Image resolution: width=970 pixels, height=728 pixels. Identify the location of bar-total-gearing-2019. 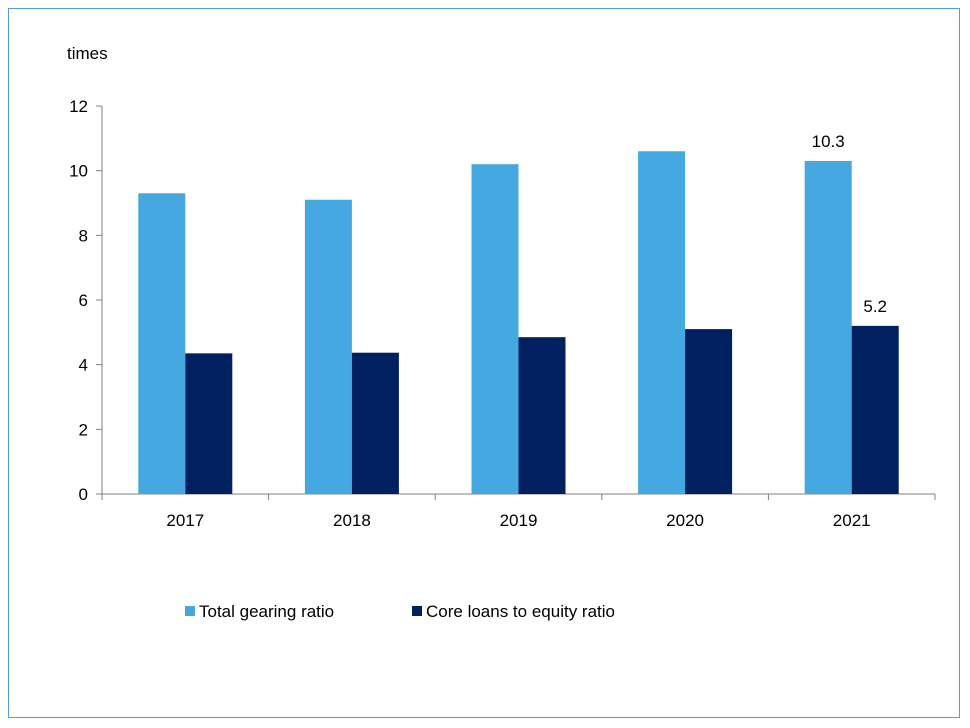
(495, 329).